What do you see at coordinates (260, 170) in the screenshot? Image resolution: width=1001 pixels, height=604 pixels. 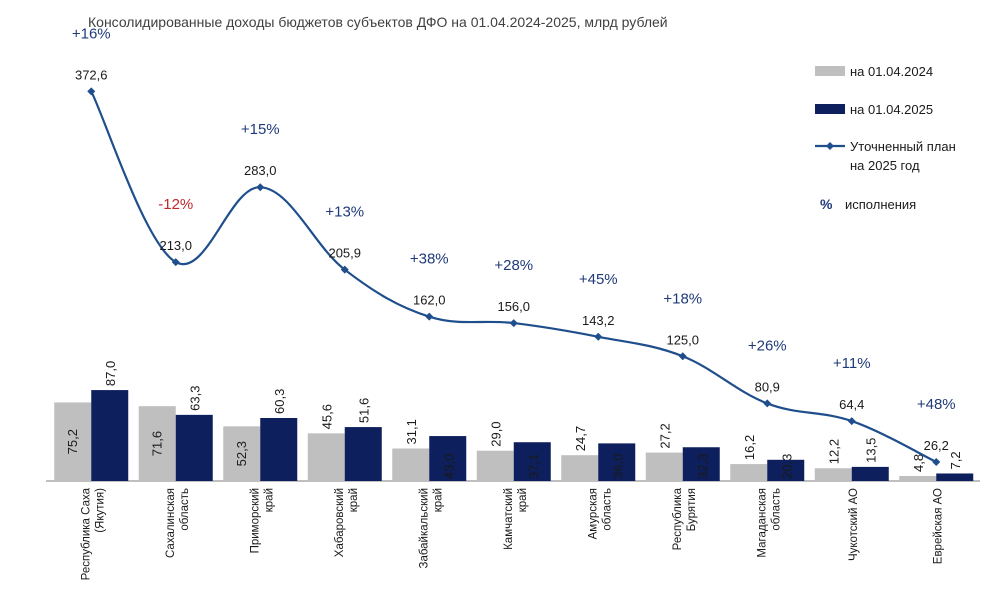 I see `plan-value-label: 283,0` at bounding box center [260, 170].